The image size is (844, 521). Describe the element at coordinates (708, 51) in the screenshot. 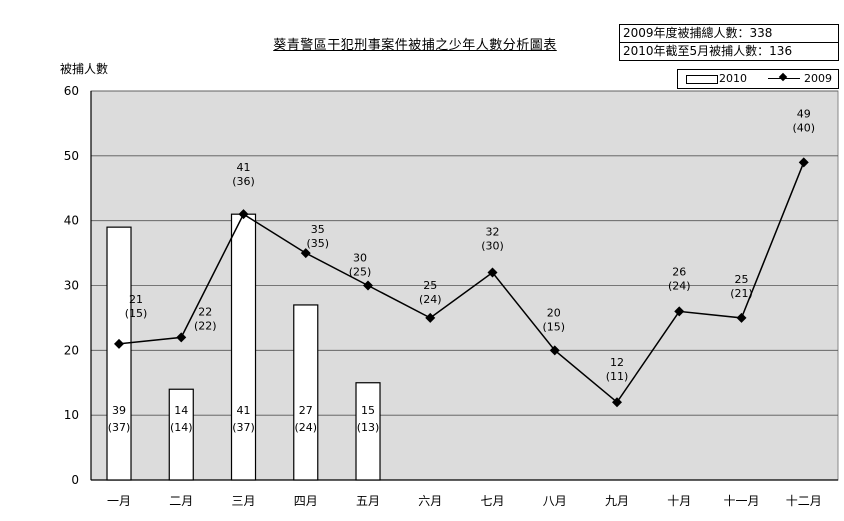

I see `info-total-2010: 2010年截至5月被捕人數：136` at that location.